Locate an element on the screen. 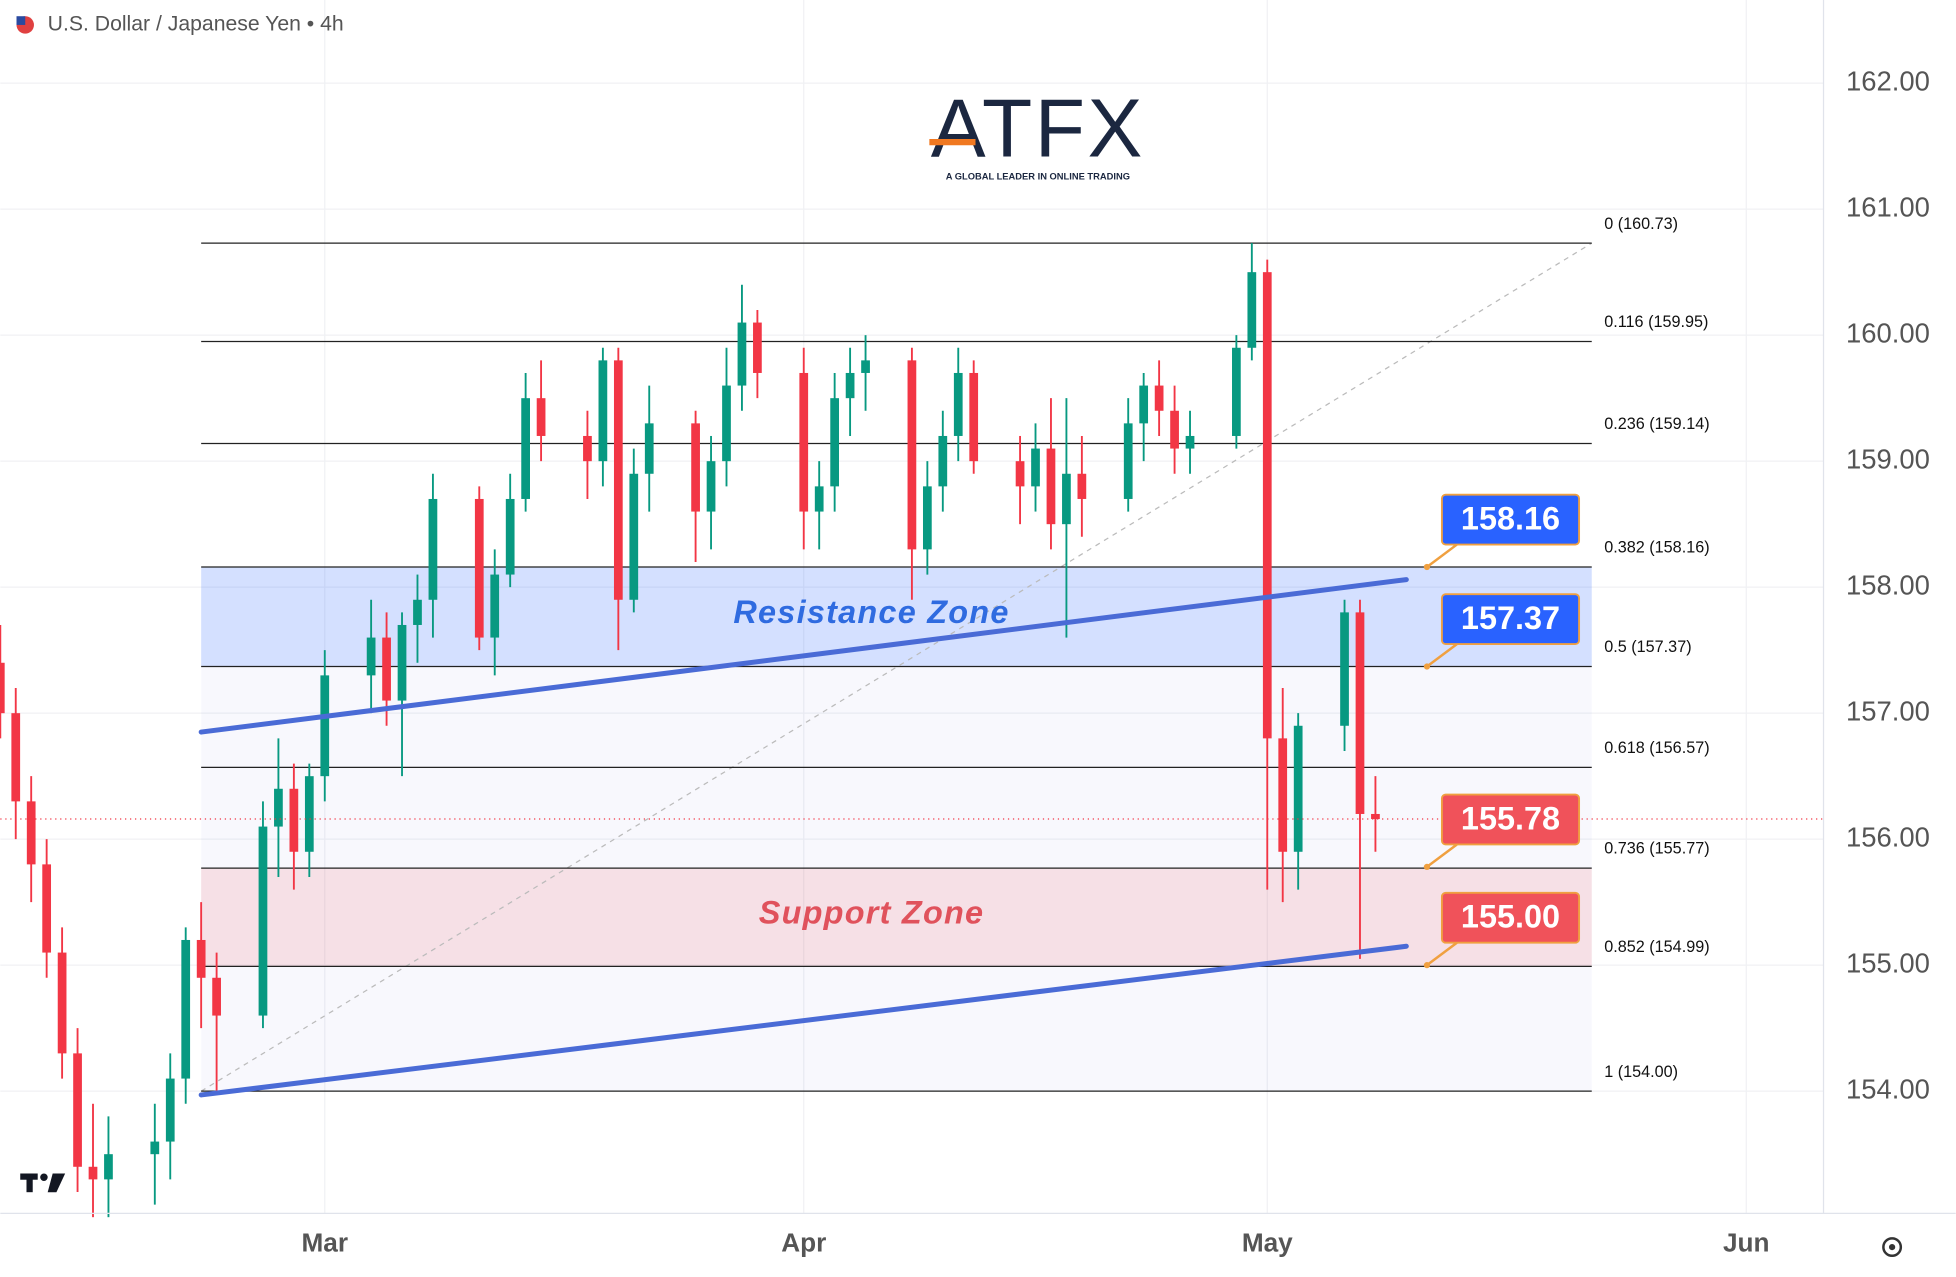 This screenshot has width=1956, height=1277. y-tick-label: 158.00 is located at coordinates (1888, 584).